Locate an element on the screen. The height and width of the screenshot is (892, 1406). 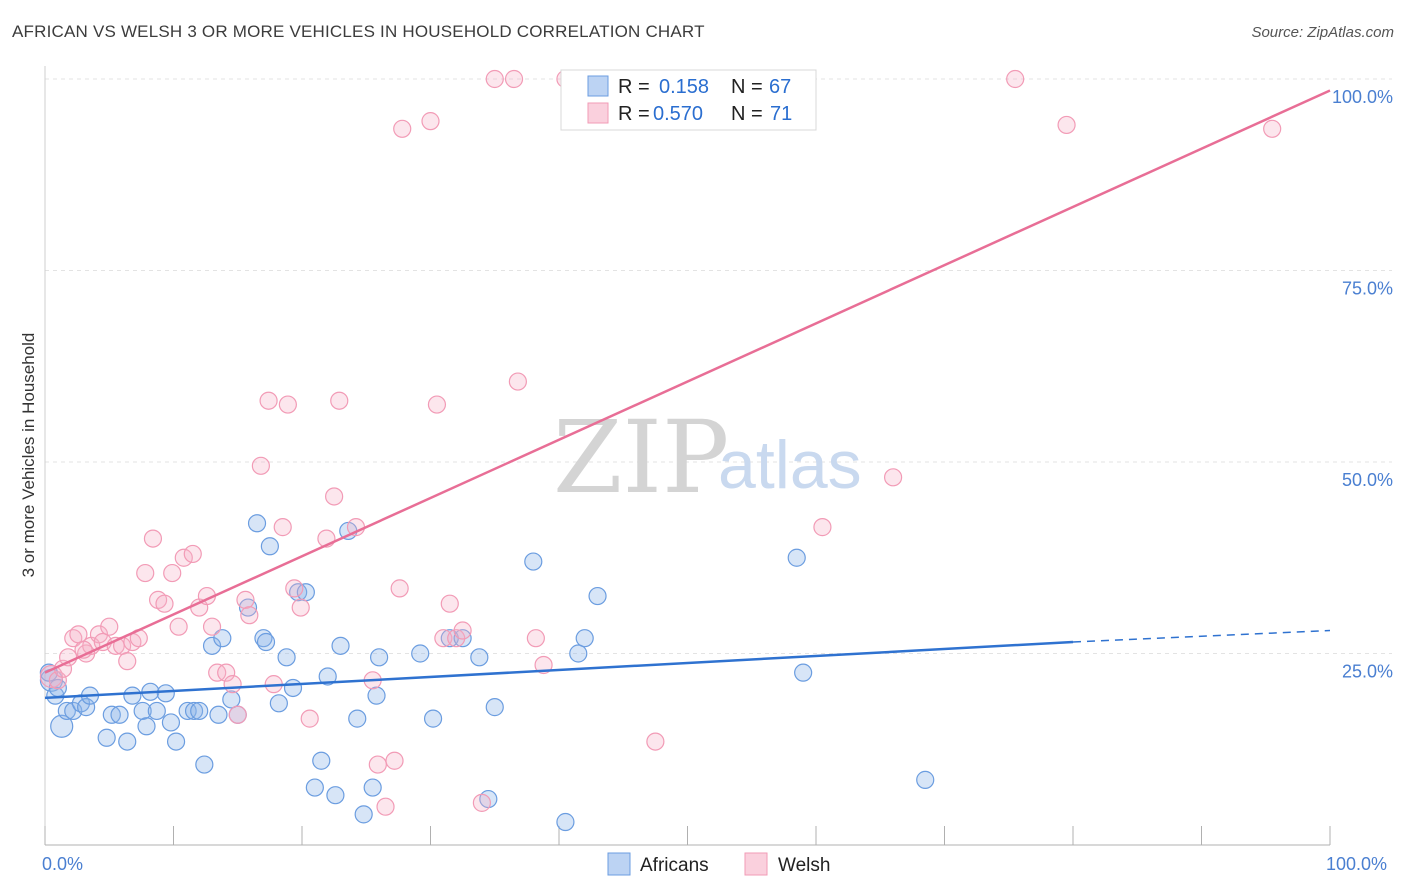
chart-source: Source: ZipAtlas.com is located at coordinates (1322, 32).